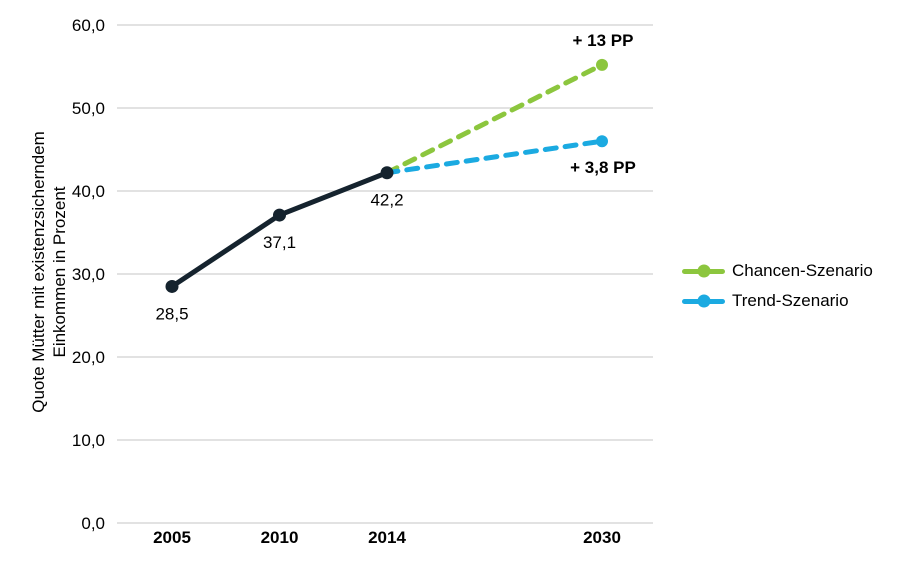  I want to click on legend: Chancen-Szenario Trend-Szenario, so click(777, 286).